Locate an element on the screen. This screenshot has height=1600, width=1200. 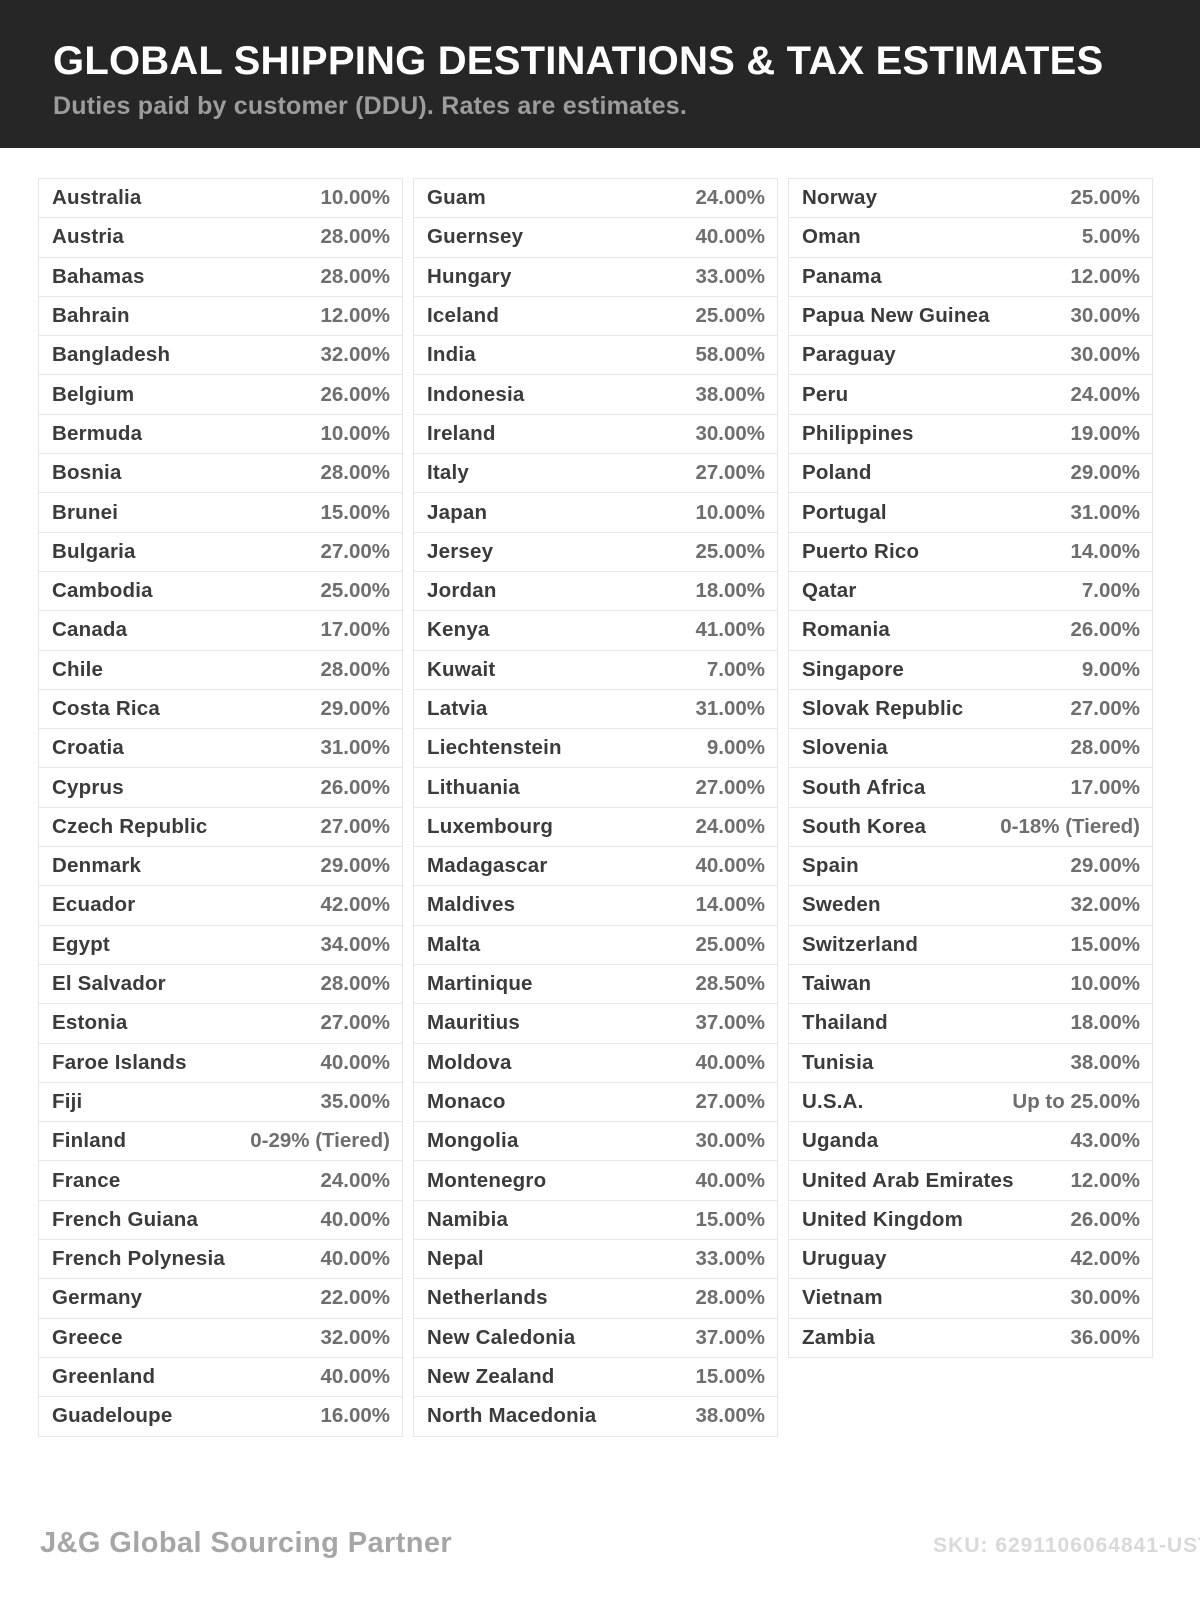
duty-rate: 31.00% is located at coordinates (1105, 512).